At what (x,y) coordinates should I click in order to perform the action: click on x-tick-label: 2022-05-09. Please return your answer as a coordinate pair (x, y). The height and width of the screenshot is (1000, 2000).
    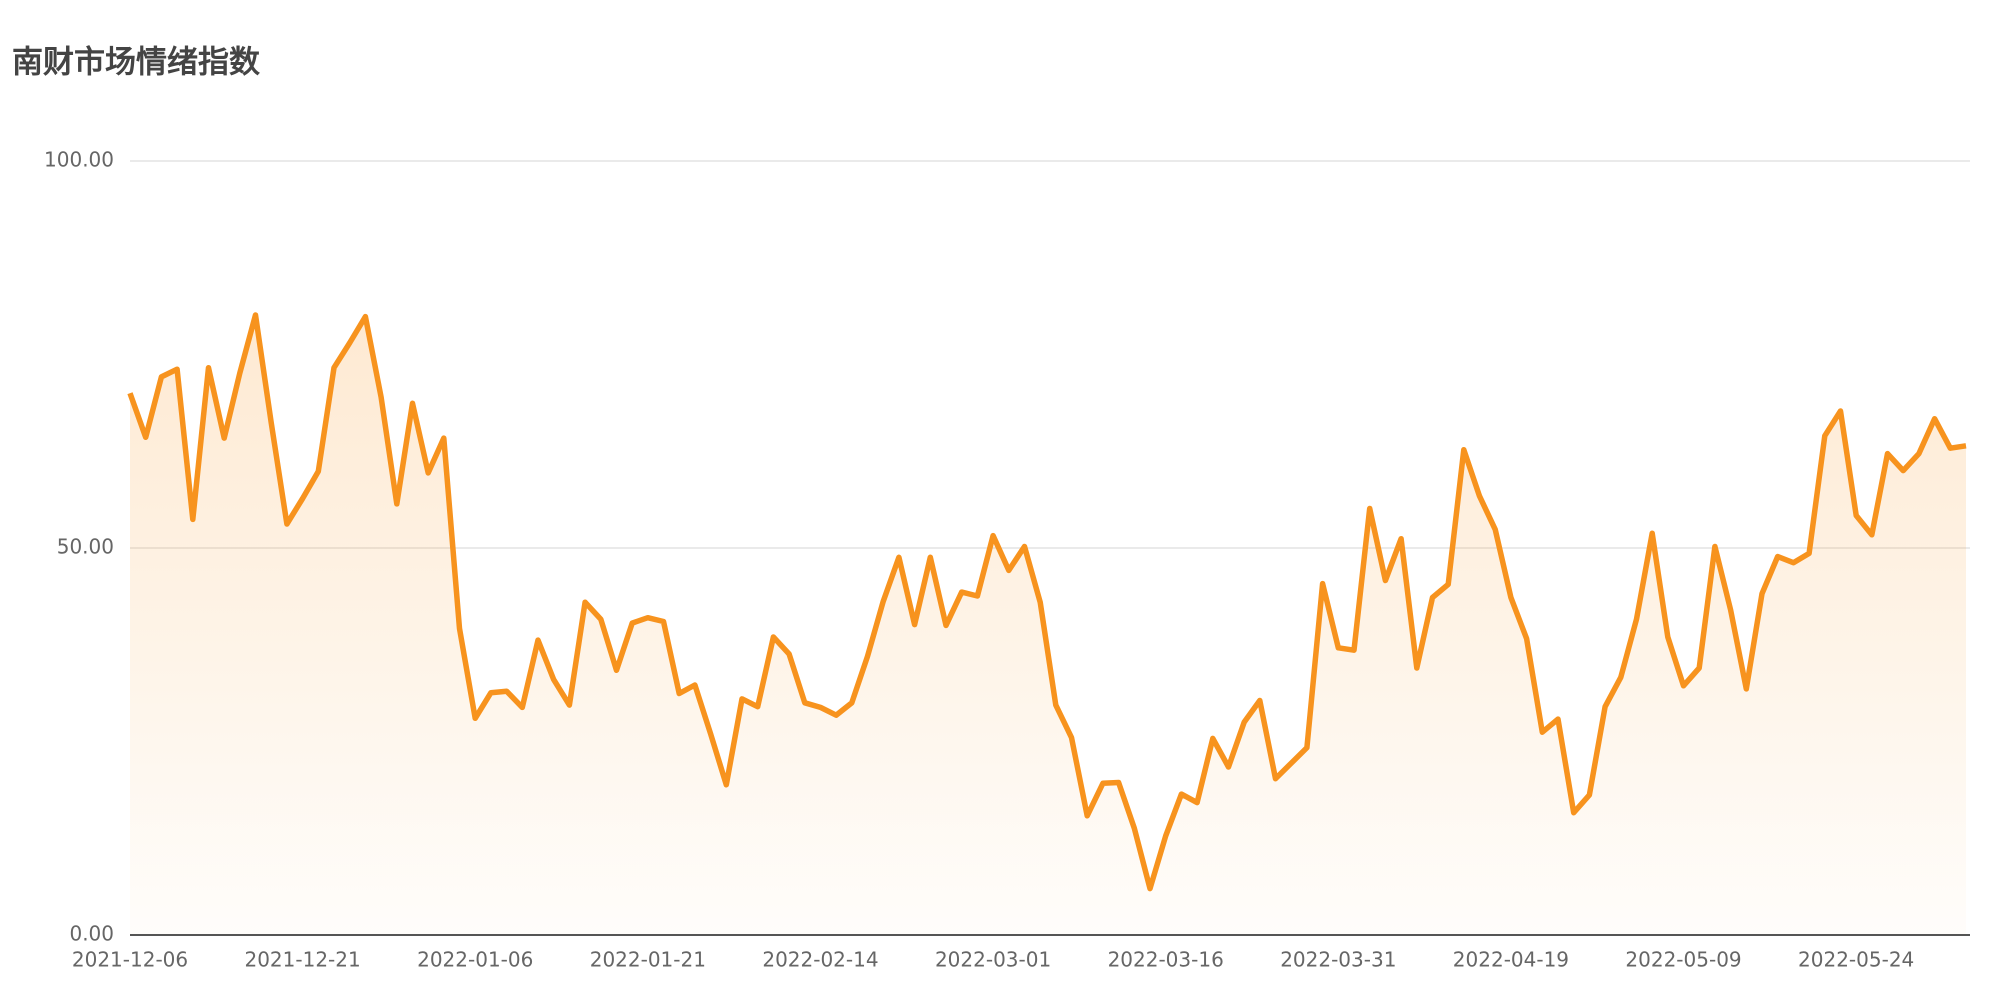
    Looking at the image, I should click on (1683, 960).